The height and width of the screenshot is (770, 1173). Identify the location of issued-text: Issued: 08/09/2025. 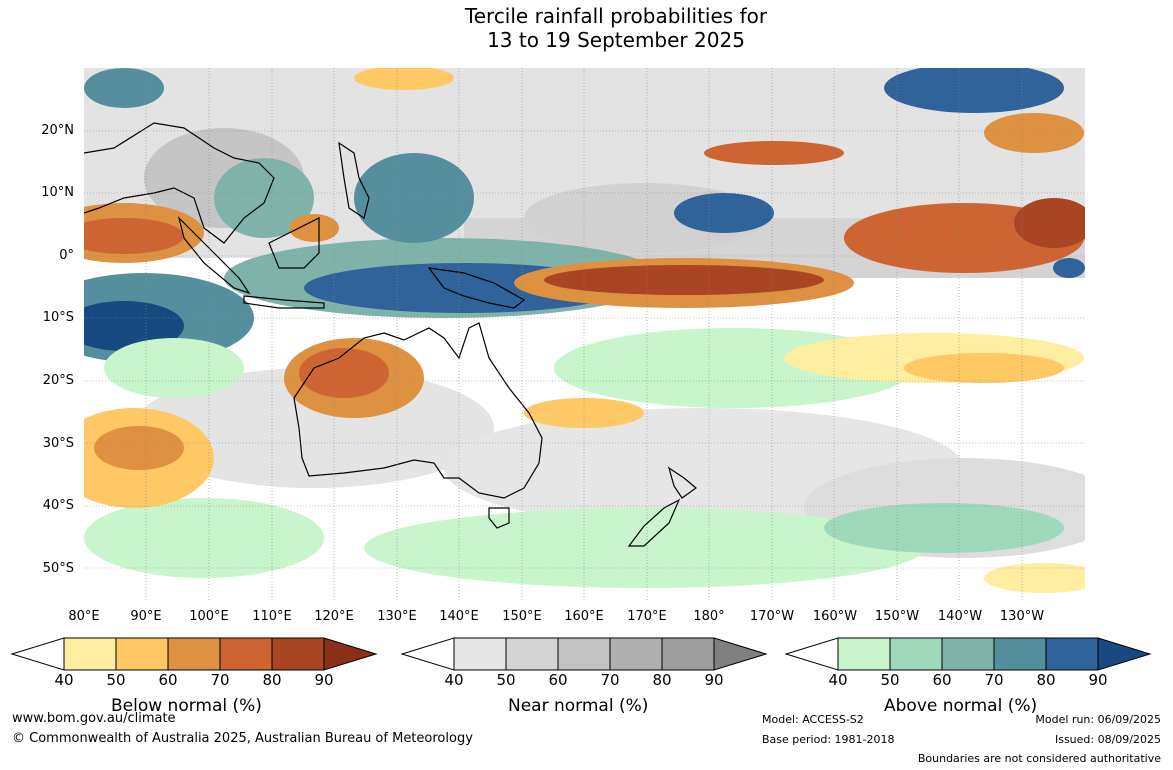
(1107, 739).